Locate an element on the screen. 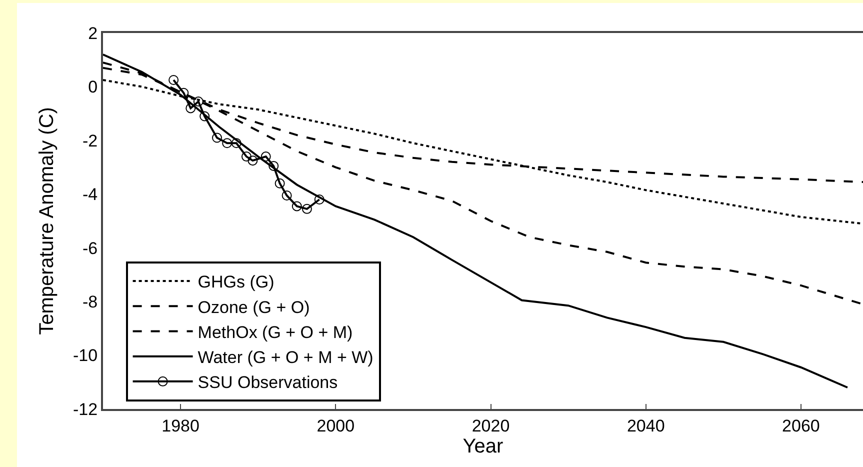 The height and width of the screenshot is (467, 863). legend-label: MethOx (G + O + M) is located at coordinates (275, 332).